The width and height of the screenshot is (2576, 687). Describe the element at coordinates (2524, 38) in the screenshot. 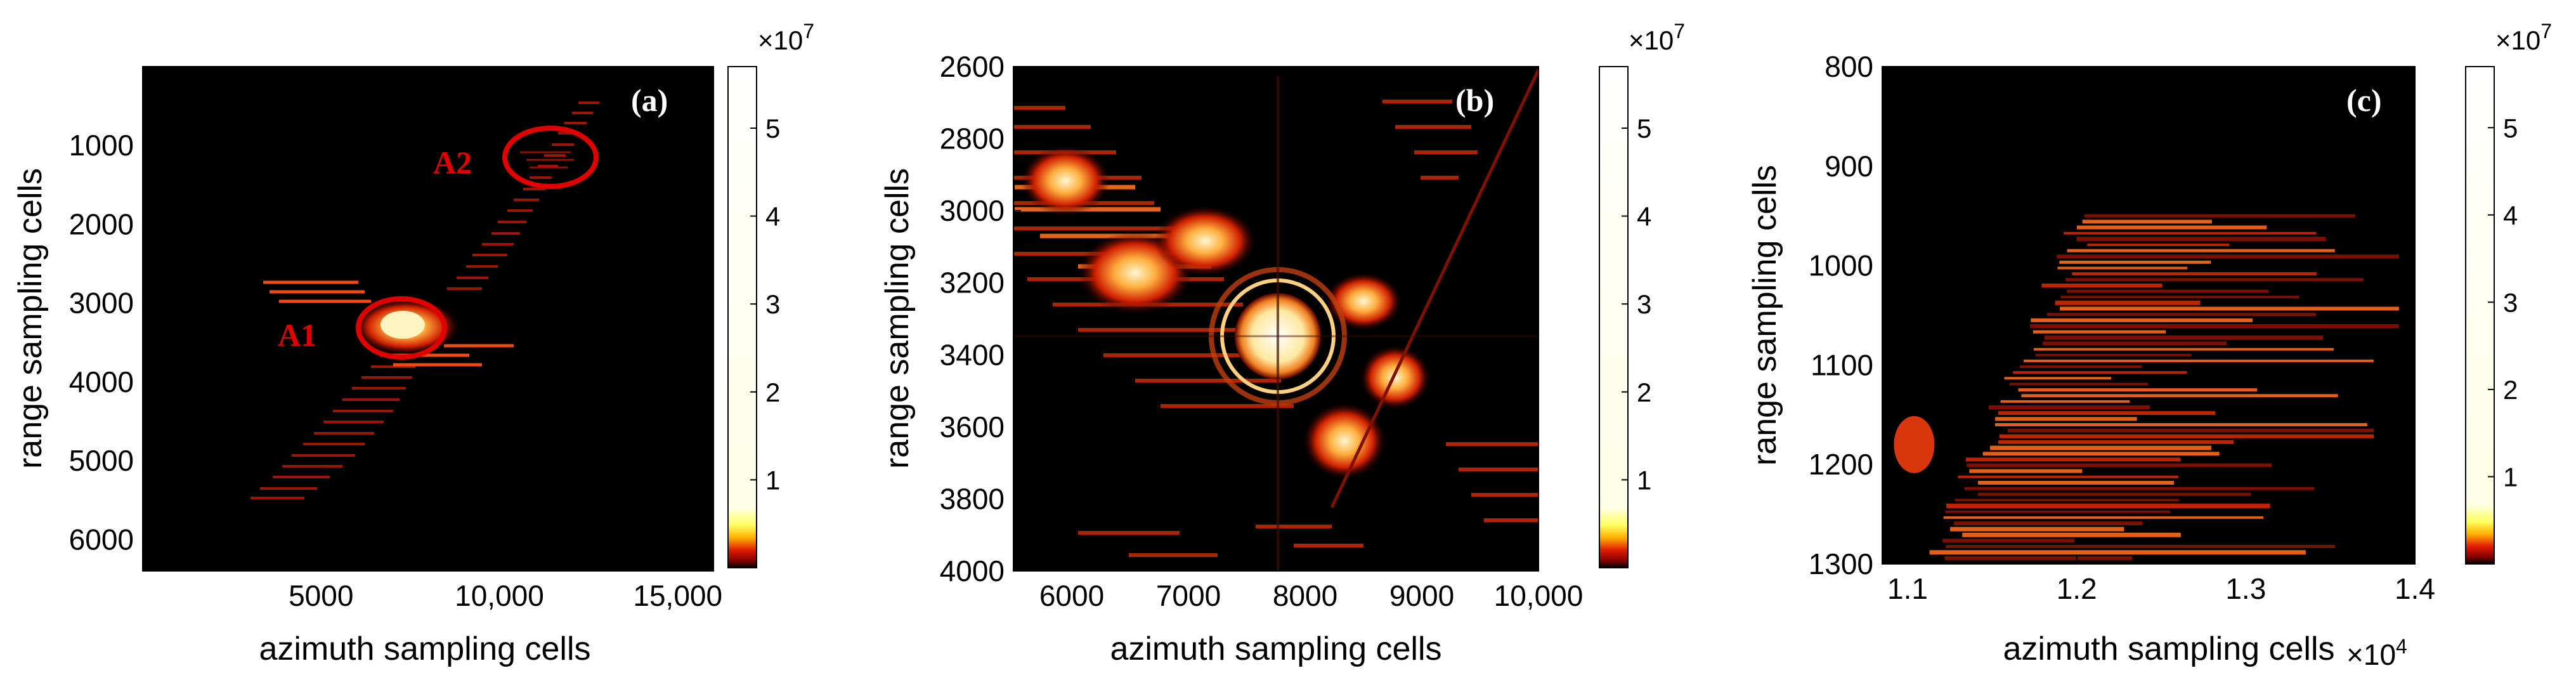

I see `colorbar-exponent-c: ×10⁷` at that location.